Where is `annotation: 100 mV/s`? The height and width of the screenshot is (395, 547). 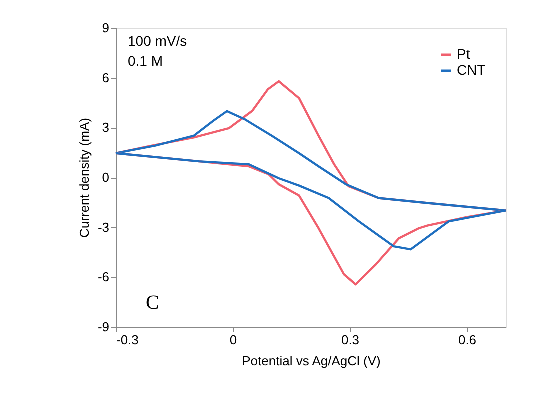 annotation: 100 mV/s is located at coordinates (158, 41).